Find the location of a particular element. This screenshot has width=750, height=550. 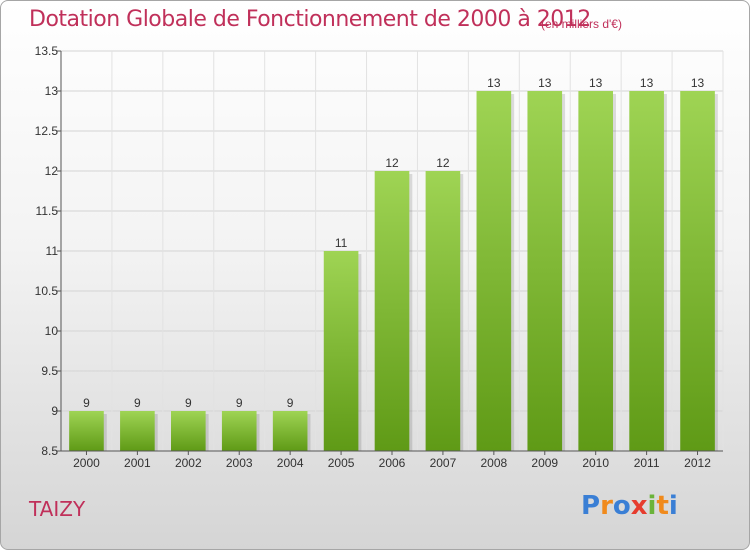

proxiti-logo: Proxiti is located at coordinates (629, 506).